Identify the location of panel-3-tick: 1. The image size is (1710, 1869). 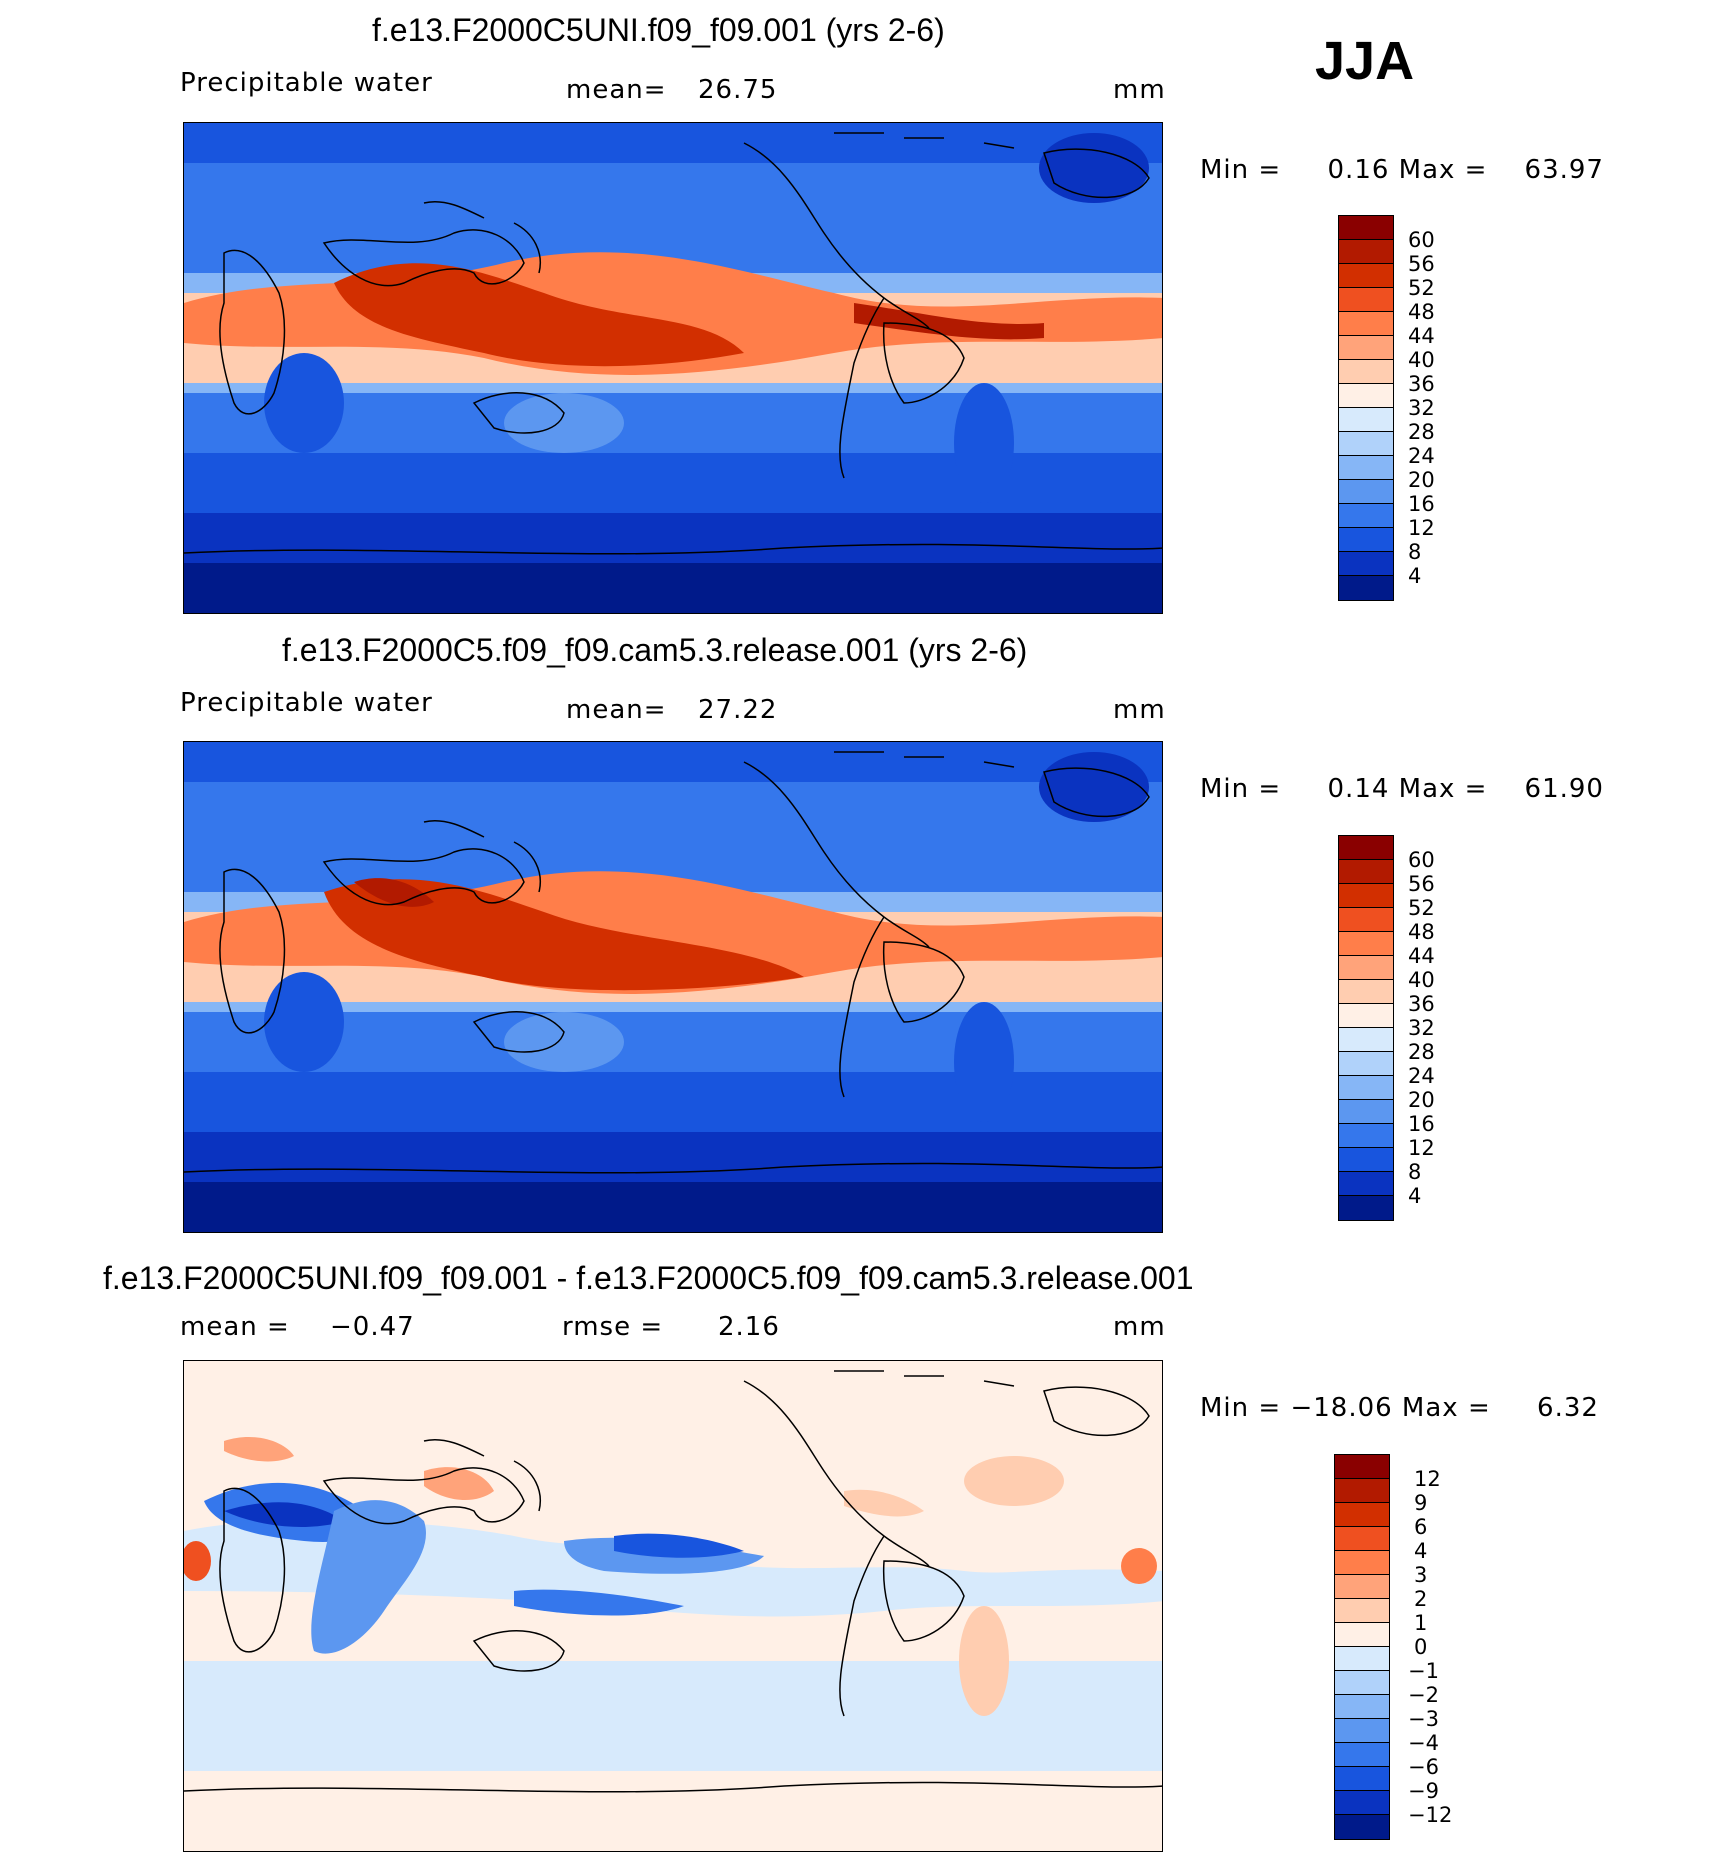
(1421, 1623).